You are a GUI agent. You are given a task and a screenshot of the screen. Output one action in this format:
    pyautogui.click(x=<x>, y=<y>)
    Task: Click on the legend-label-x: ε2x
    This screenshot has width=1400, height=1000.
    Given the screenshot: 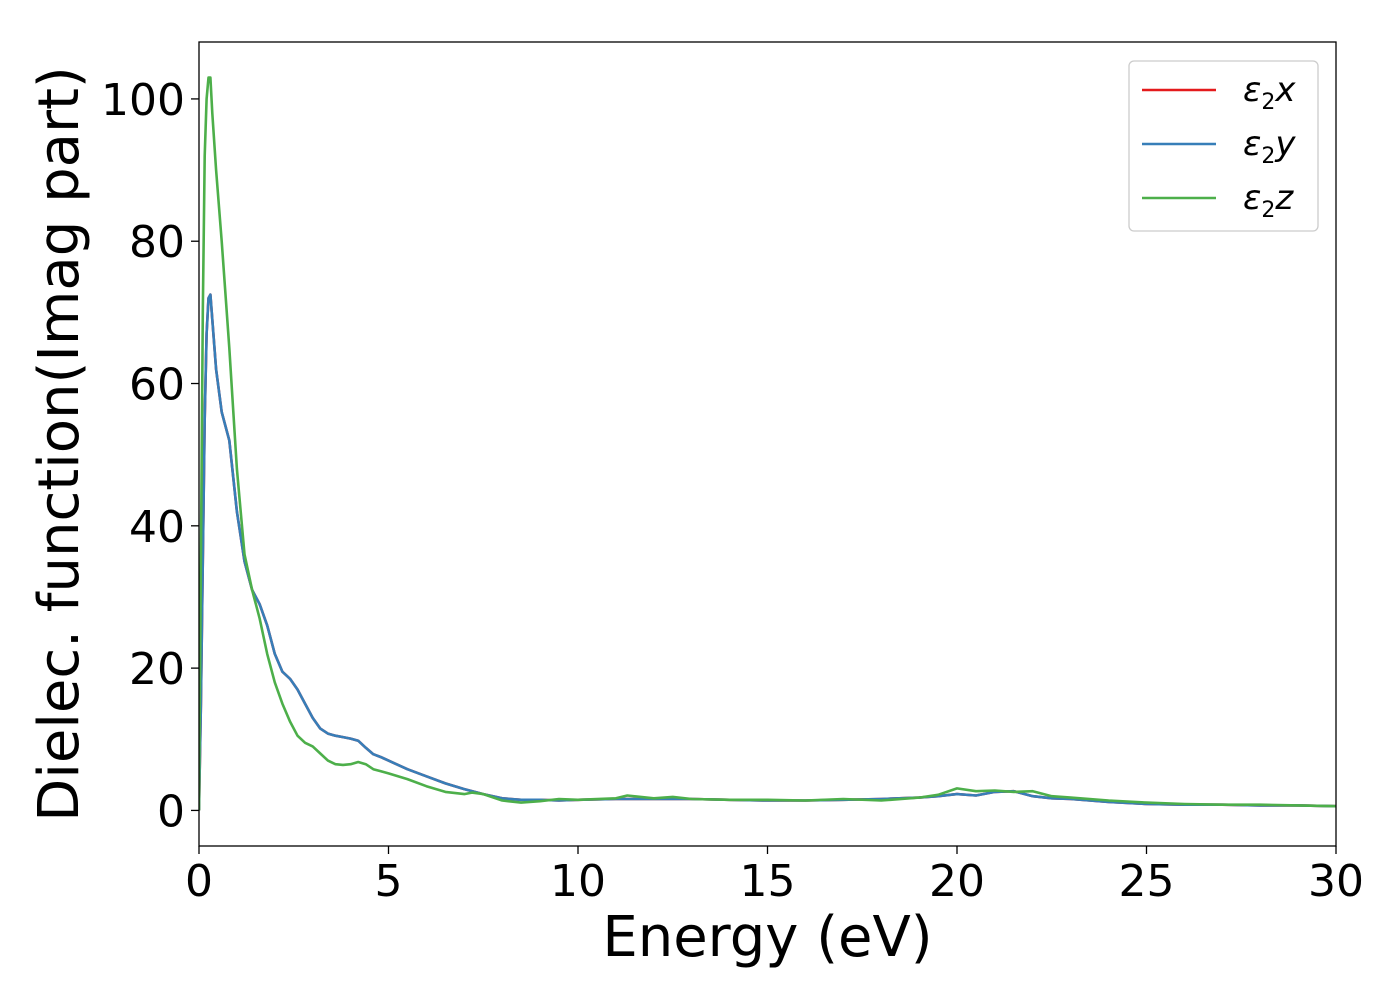 What is the action you would take?
    pyautogui.click(x=1269, y=92)
    